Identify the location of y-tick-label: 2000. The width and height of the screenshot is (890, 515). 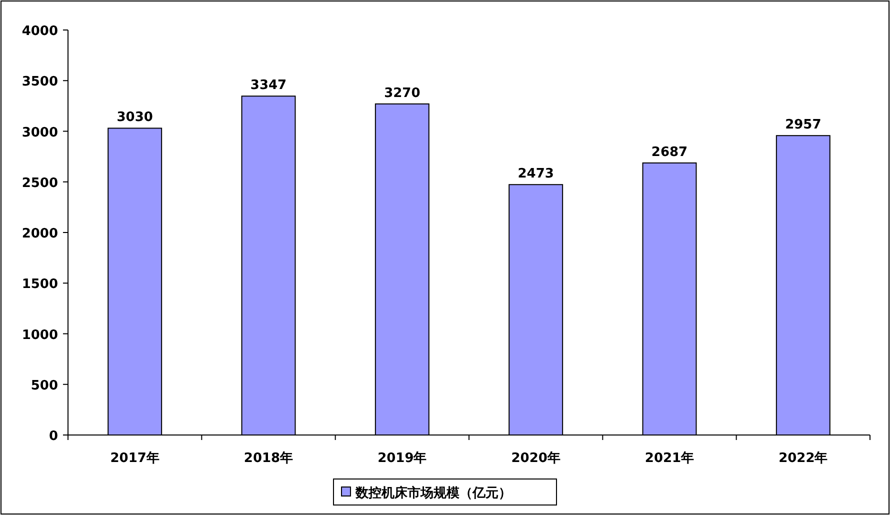
(40, 234).